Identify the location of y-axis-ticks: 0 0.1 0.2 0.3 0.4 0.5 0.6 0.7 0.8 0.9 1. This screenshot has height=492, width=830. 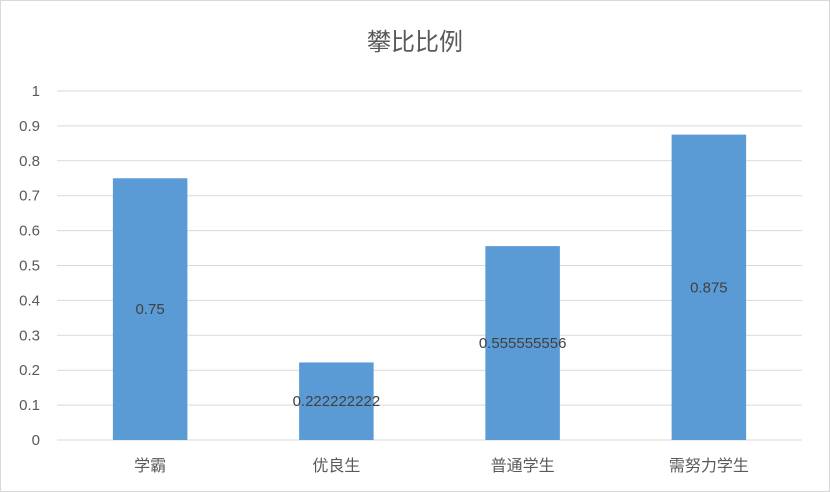
(29, 266).